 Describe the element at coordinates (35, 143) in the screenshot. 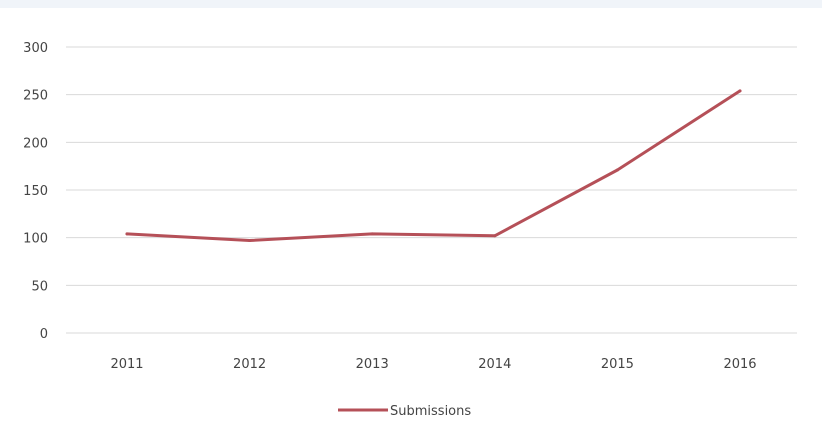

I see `y-tick-label: 200` at that location.